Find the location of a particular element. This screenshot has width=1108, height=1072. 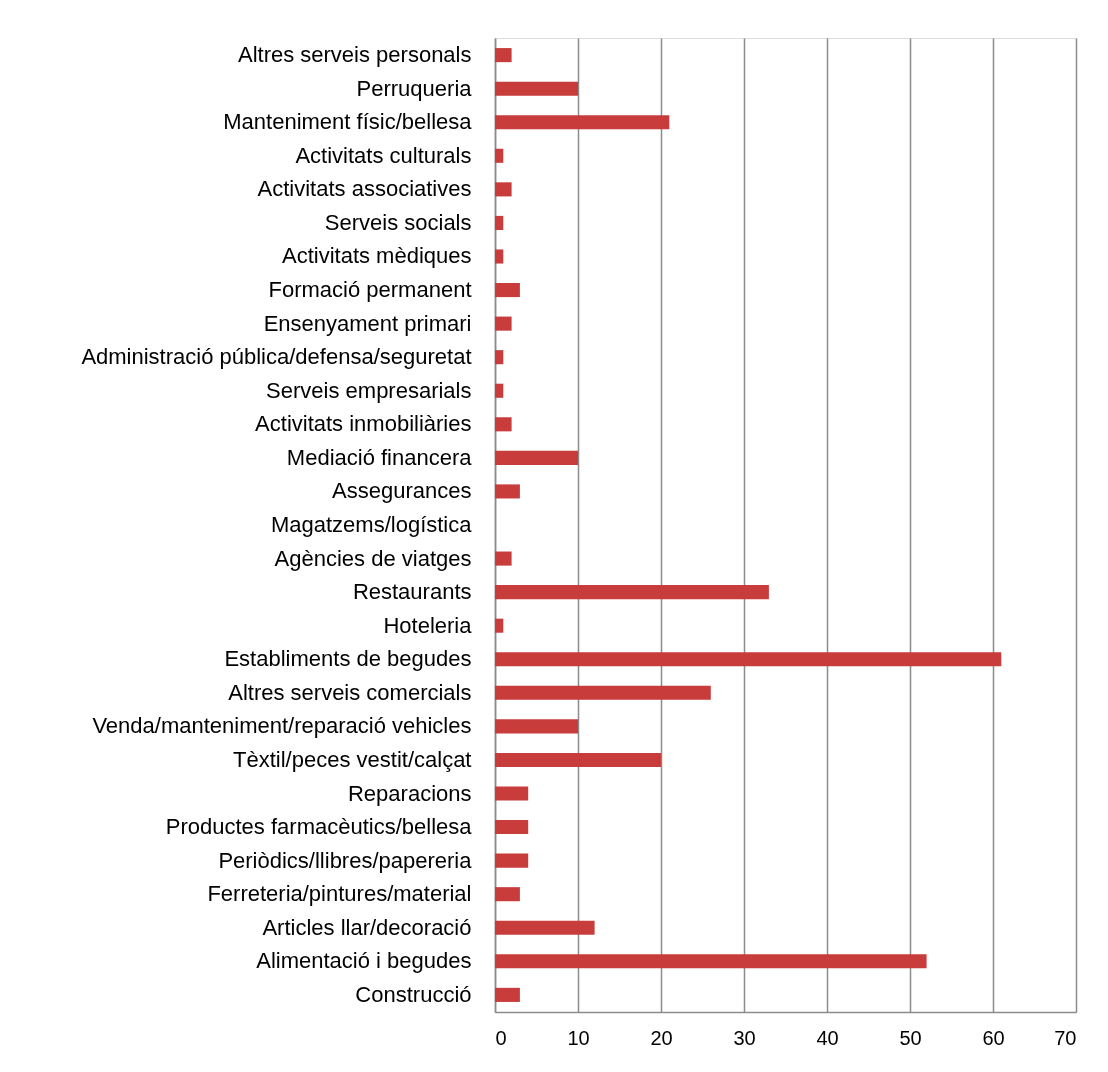

x-tick-label: 30 is located at coordinates (744, 1037).